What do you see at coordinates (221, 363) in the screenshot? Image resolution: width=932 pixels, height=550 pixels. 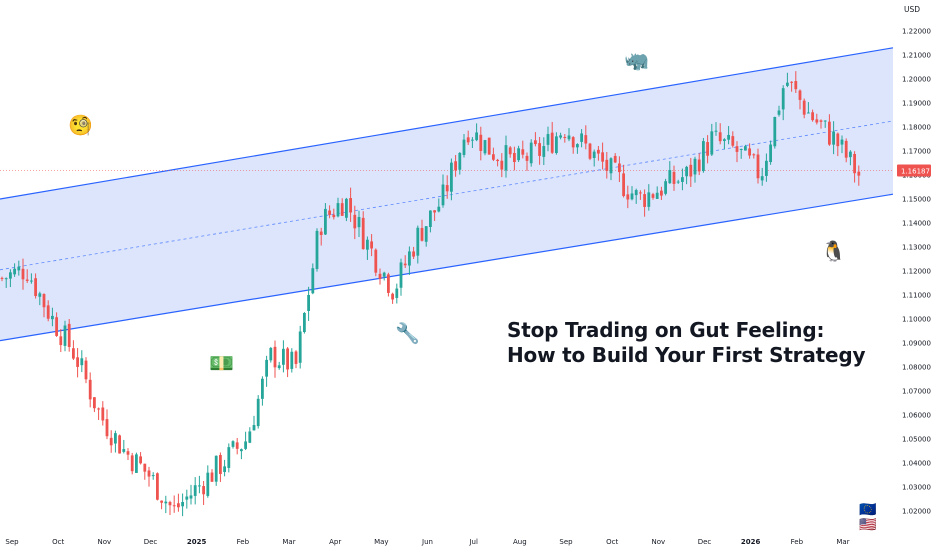 I see `money-icon: 💵` at bounding box center [221, 363].